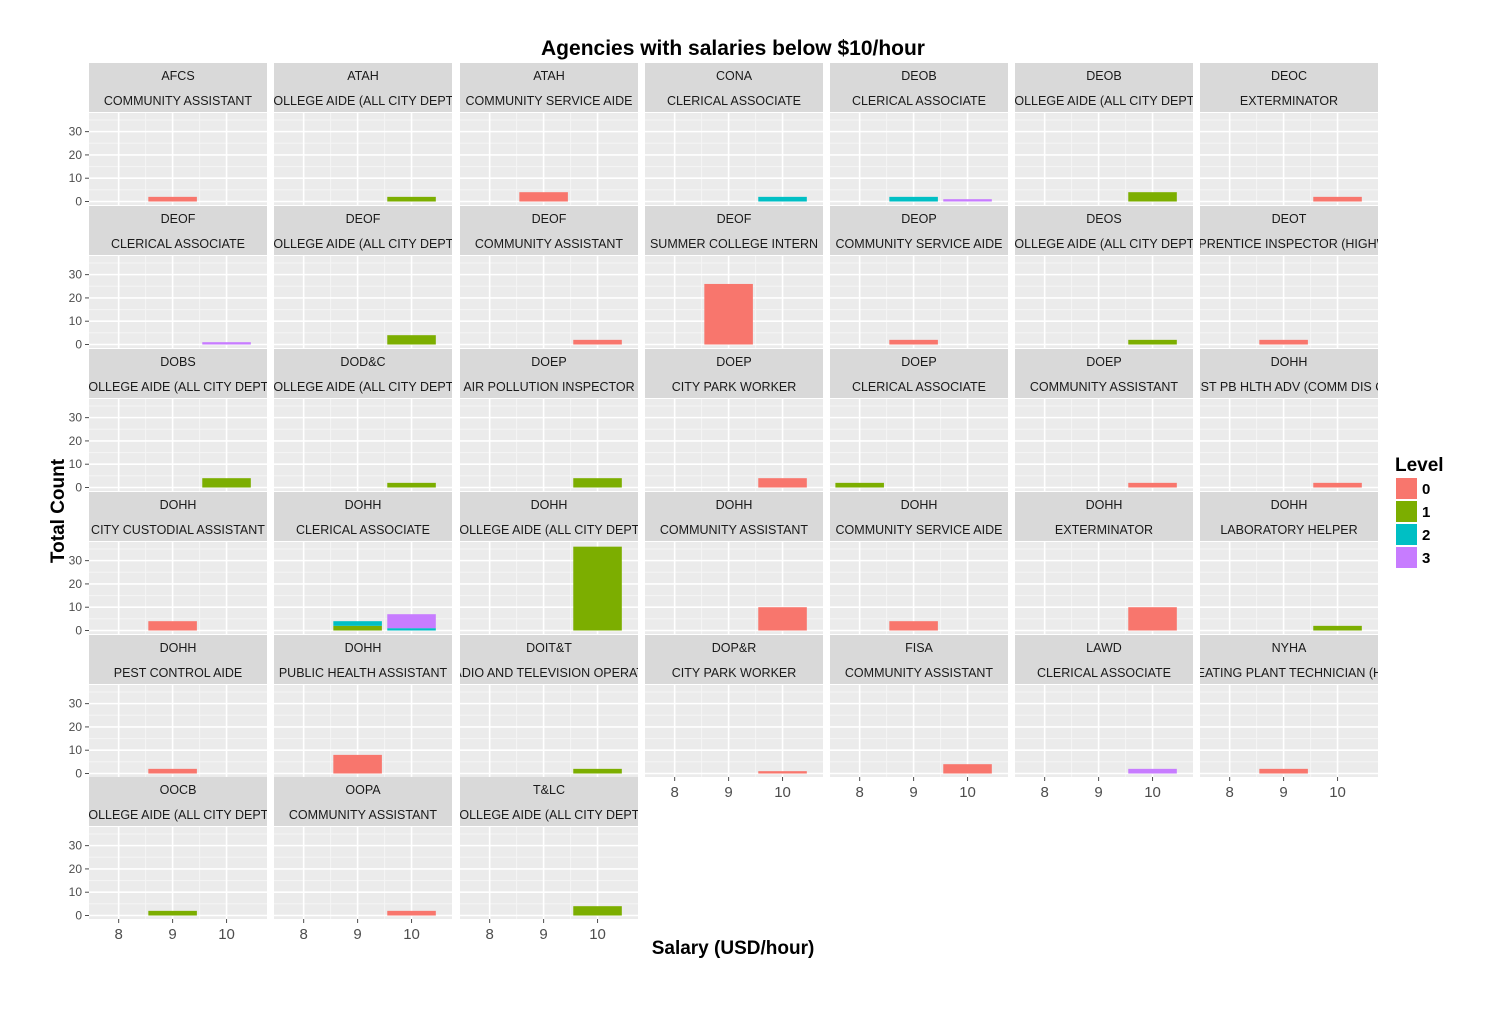  Describe the element at coordinates (1104, 530) in the screenshot. I see `facet-title-label: EXTERMINATOR` at that location.